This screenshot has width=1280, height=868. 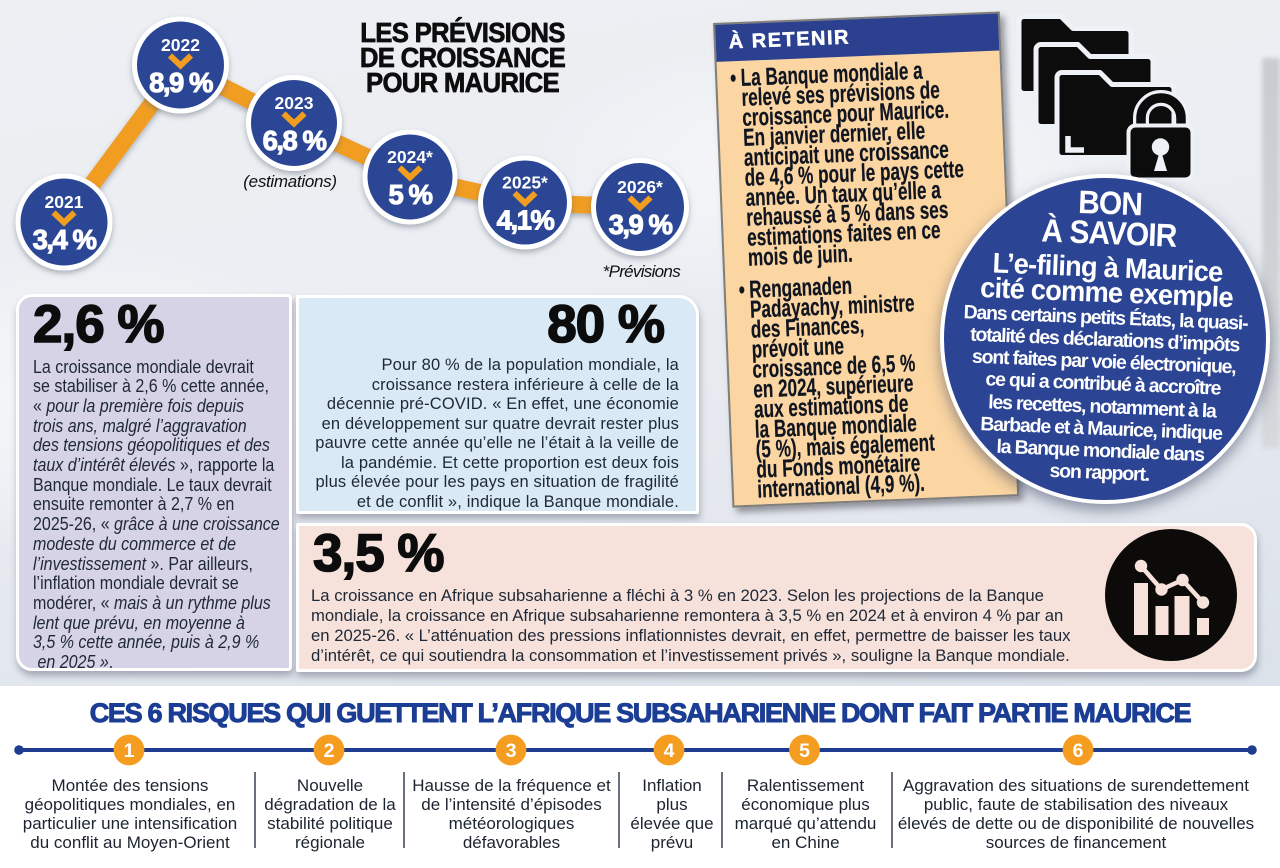 What do you see at coordinates (411, 194) in the screenshot?
I see `svg-text: 5 %` at bounding box center [411, 194].